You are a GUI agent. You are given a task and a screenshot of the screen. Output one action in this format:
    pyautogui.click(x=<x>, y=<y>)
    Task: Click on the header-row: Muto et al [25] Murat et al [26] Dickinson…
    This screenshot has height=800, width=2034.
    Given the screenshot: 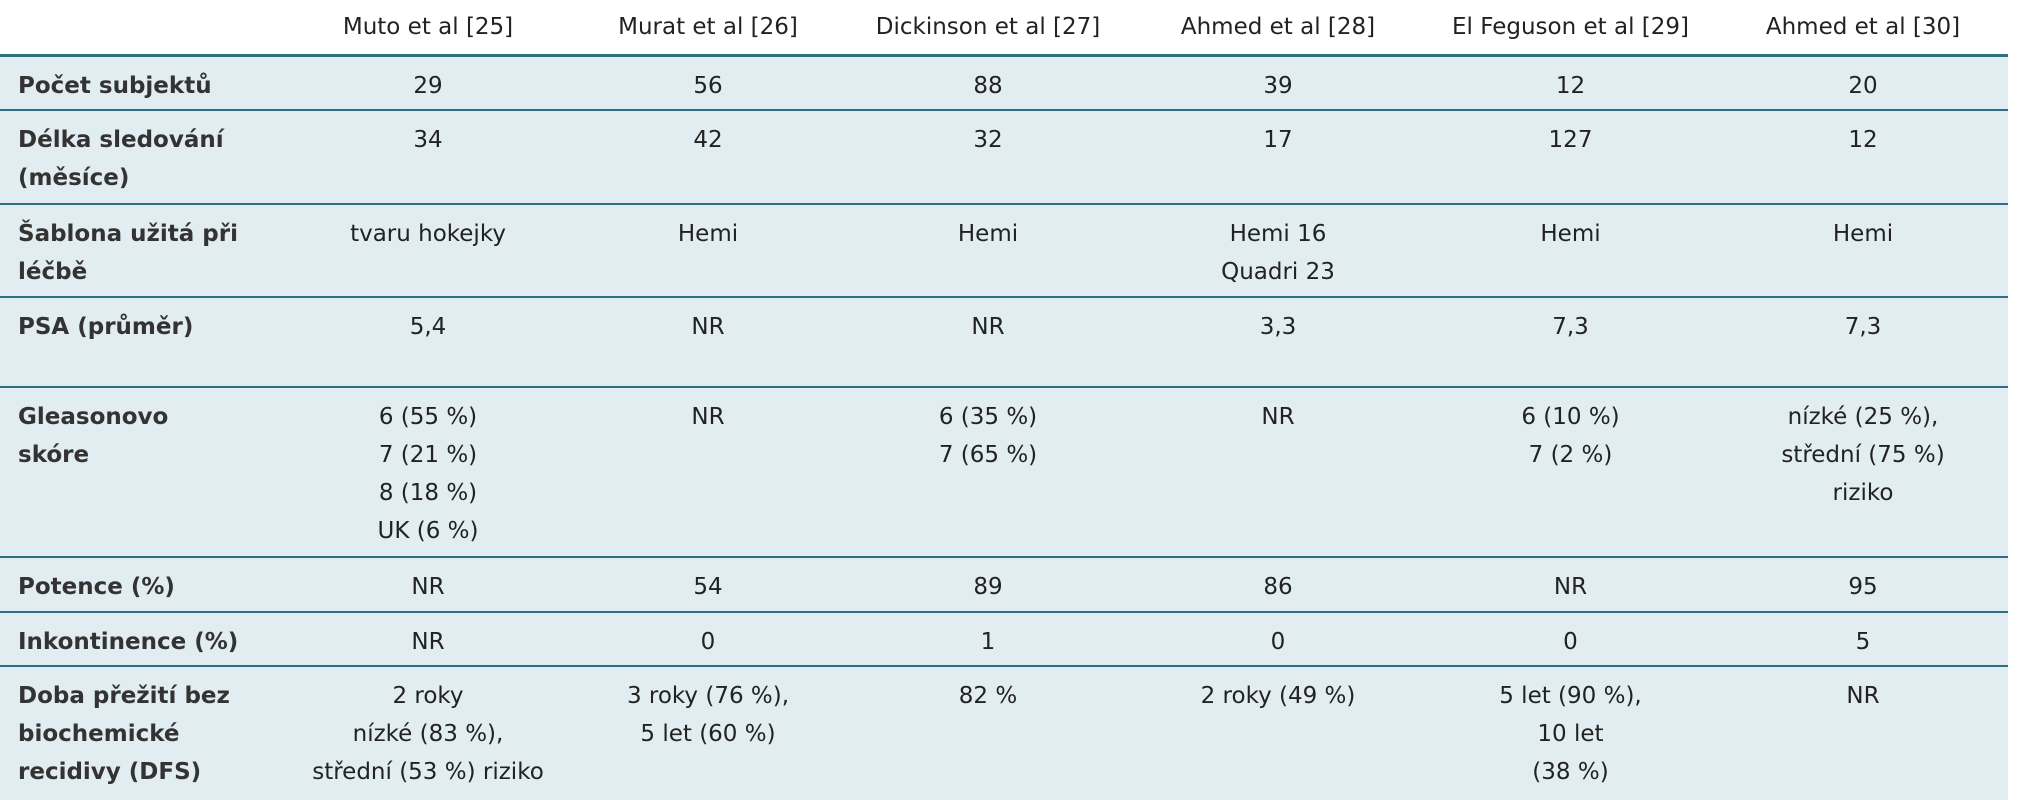 What is the action you would take?
    pyautogui.click(x=1004, y=28)
    